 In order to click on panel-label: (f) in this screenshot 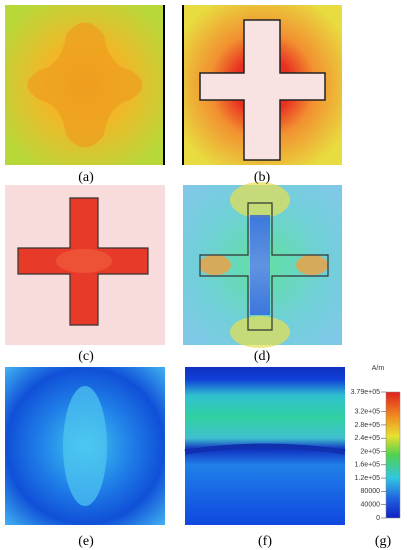, I will do `click(265, 541)`.